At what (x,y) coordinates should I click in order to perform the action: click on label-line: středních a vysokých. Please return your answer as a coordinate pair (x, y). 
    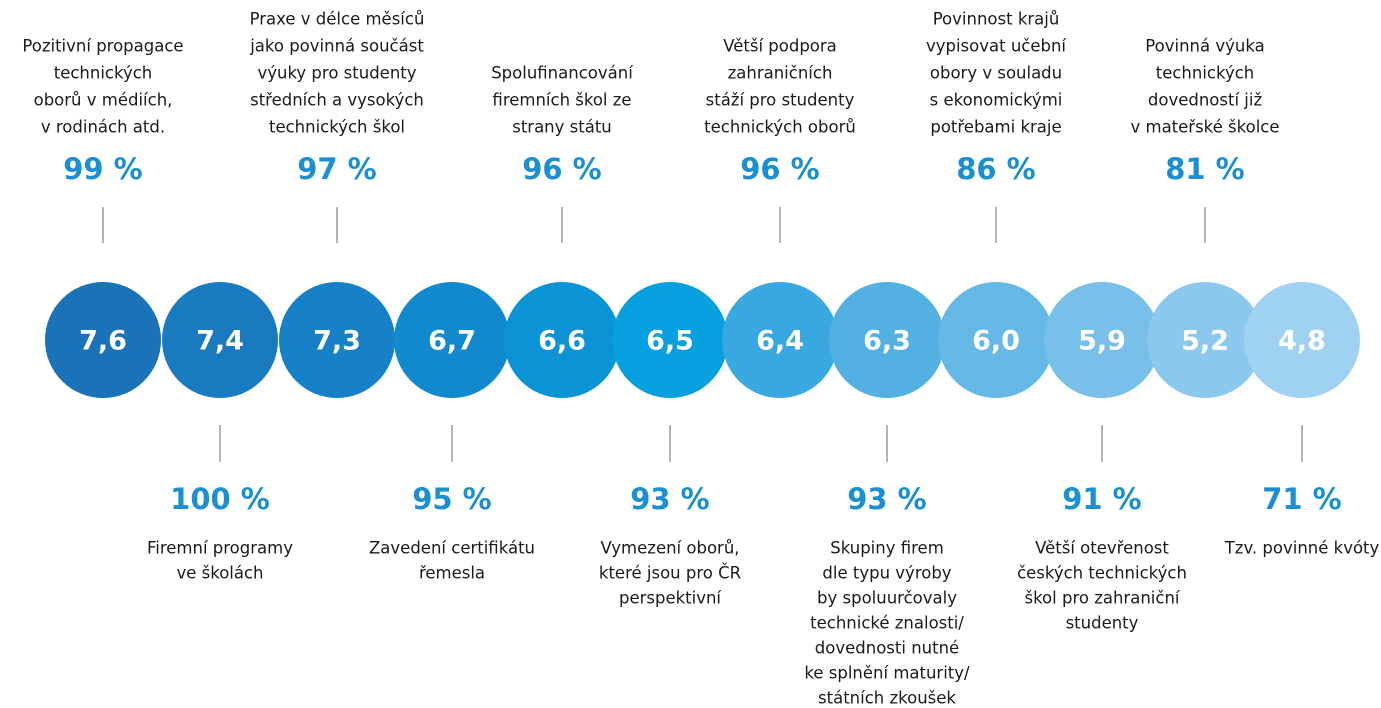
    Looking at the image, I should click on (337, 100).